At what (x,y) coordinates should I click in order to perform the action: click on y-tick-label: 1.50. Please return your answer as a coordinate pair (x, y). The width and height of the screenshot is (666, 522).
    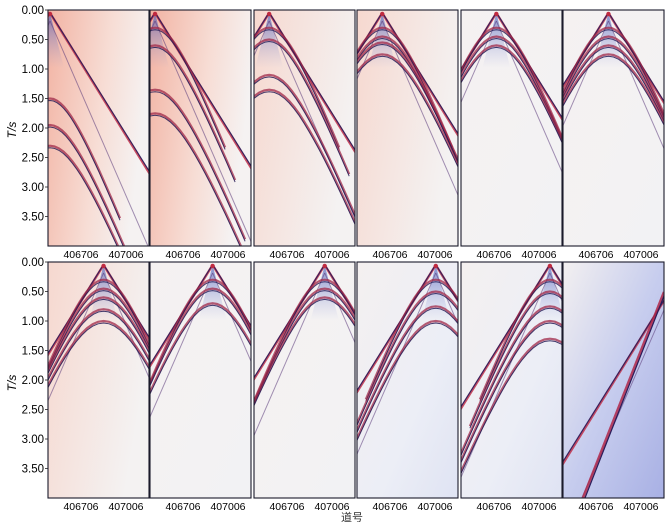
    Looking at the image, I should click on (33, 100).